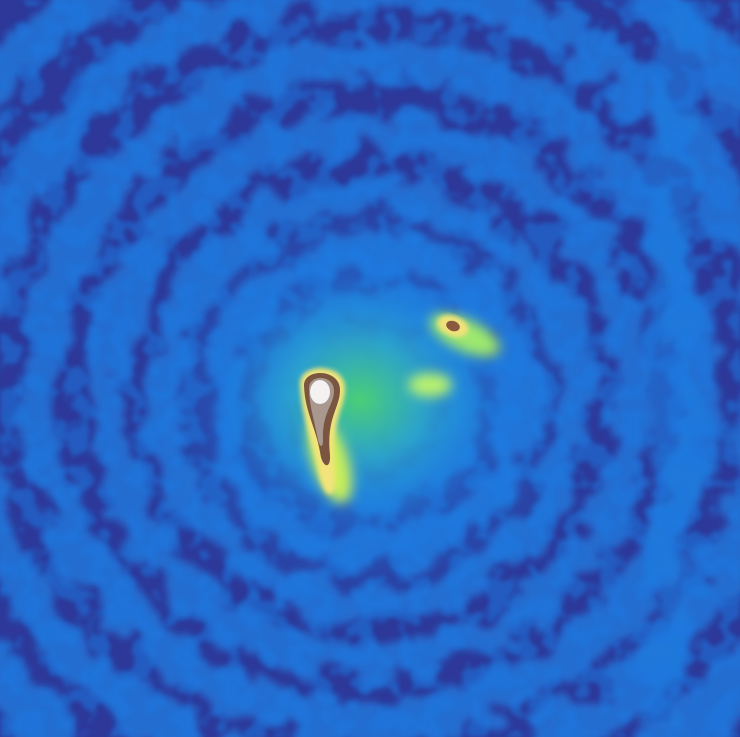 The height and width of the screenshot is (737, 740). What do you see at coordinates (322, 431) in the screenshot?
I see `bright-core` at bounding box center [322, 431].